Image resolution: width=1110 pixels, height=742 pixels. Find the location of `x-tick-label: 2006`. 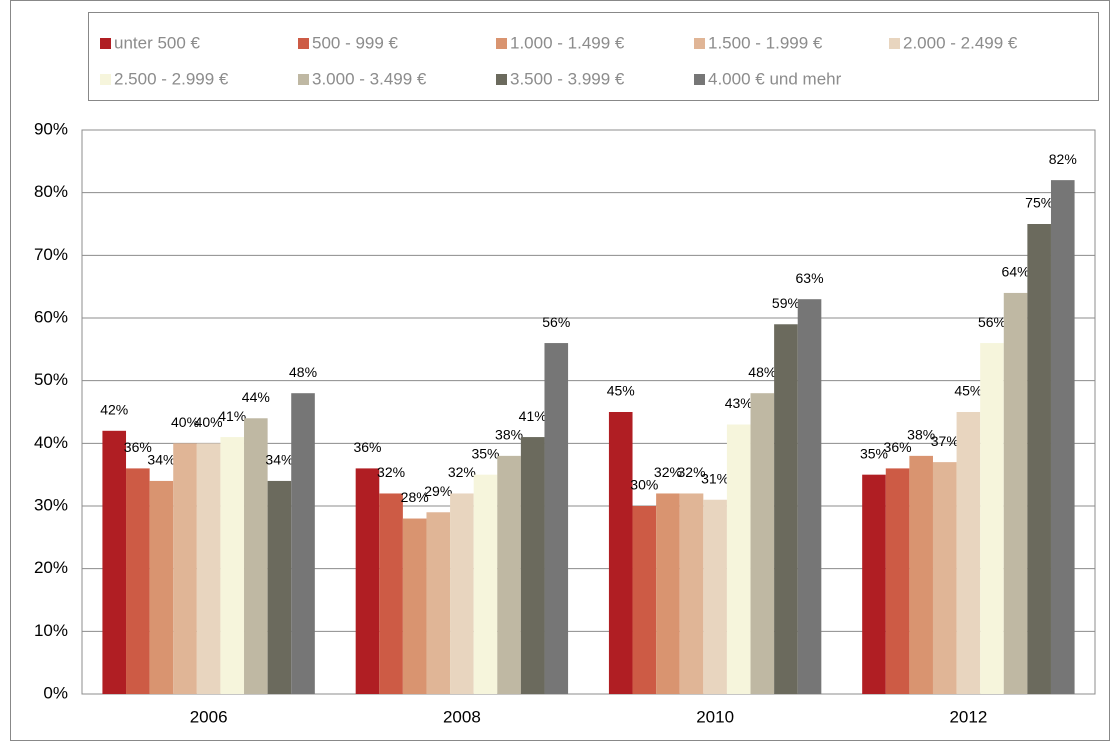

x-tick-label: 2006 is located at coordinates (209, 716).